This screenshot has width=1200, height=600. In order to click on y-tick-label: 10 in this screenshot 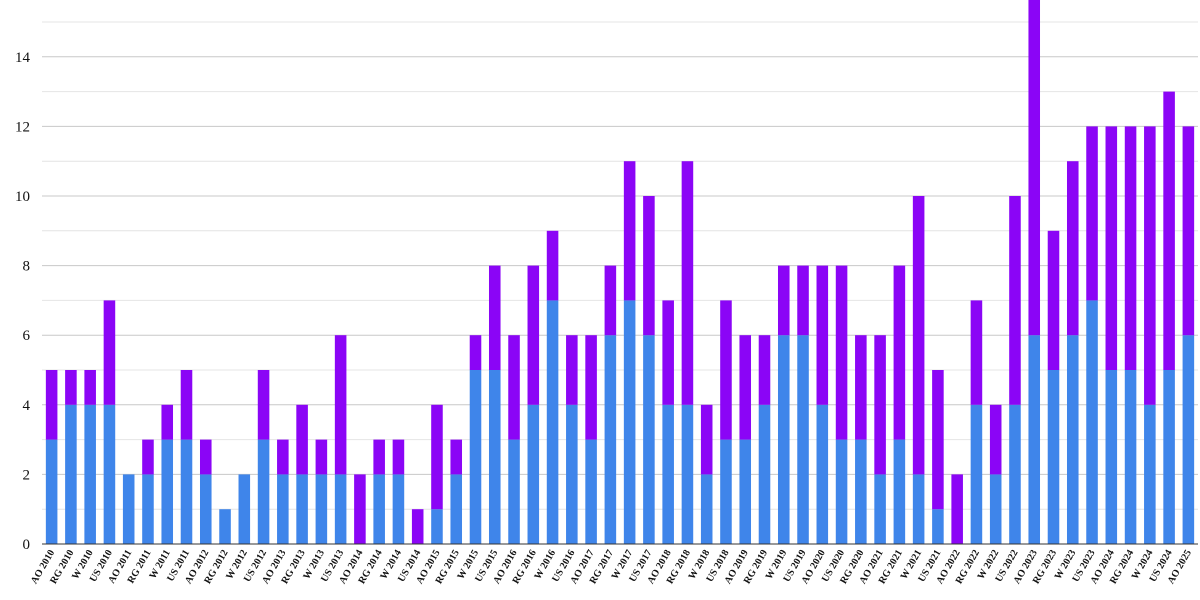, I will do `click(22, 197)`.